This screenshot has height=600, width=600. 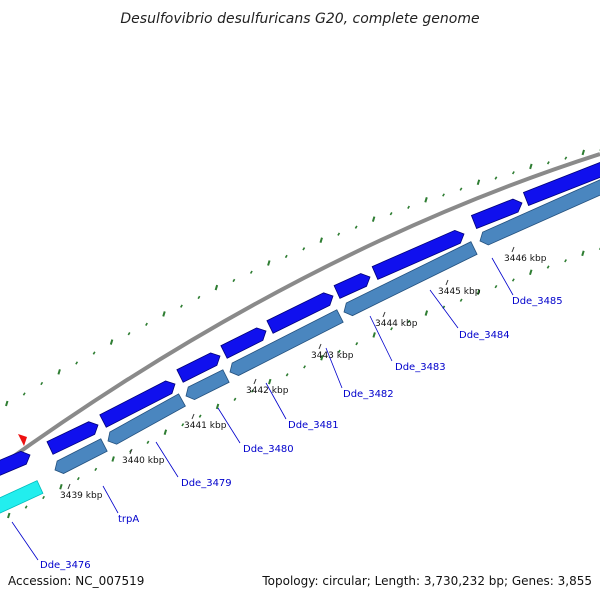 I want to click on gene-label: Dde_3481, so click(x=313, y=425).